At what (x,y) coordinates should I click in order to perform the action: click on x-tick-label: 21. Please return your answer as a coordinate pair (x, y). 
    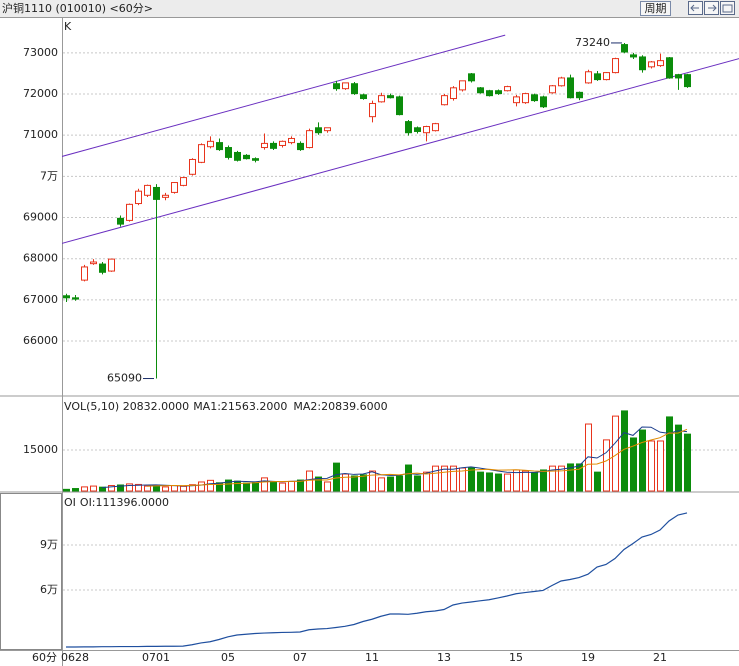
    Looking at the image, I should click on (660, 657).